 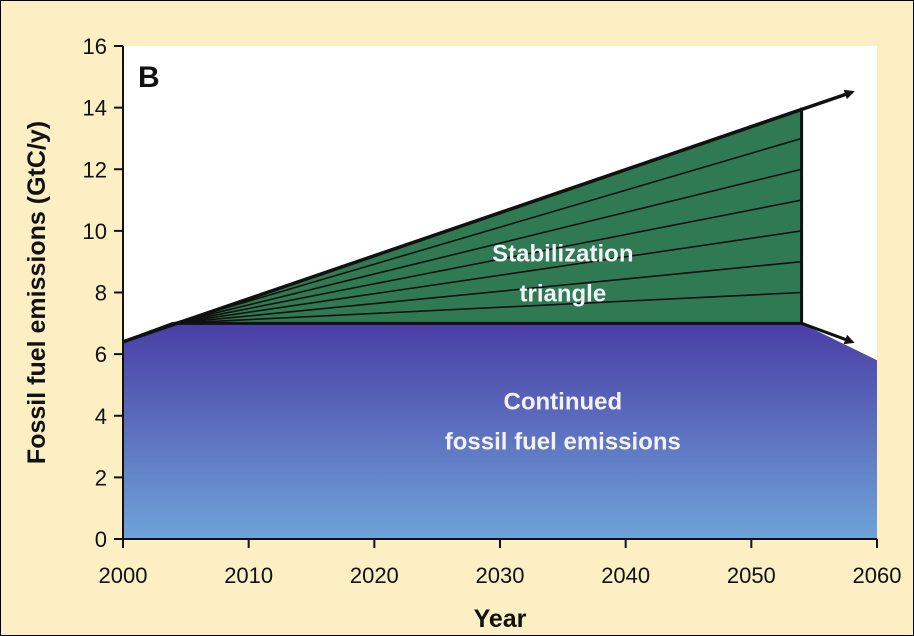 I want to click on y-tick-label: 16, so click(x=95, y=46).